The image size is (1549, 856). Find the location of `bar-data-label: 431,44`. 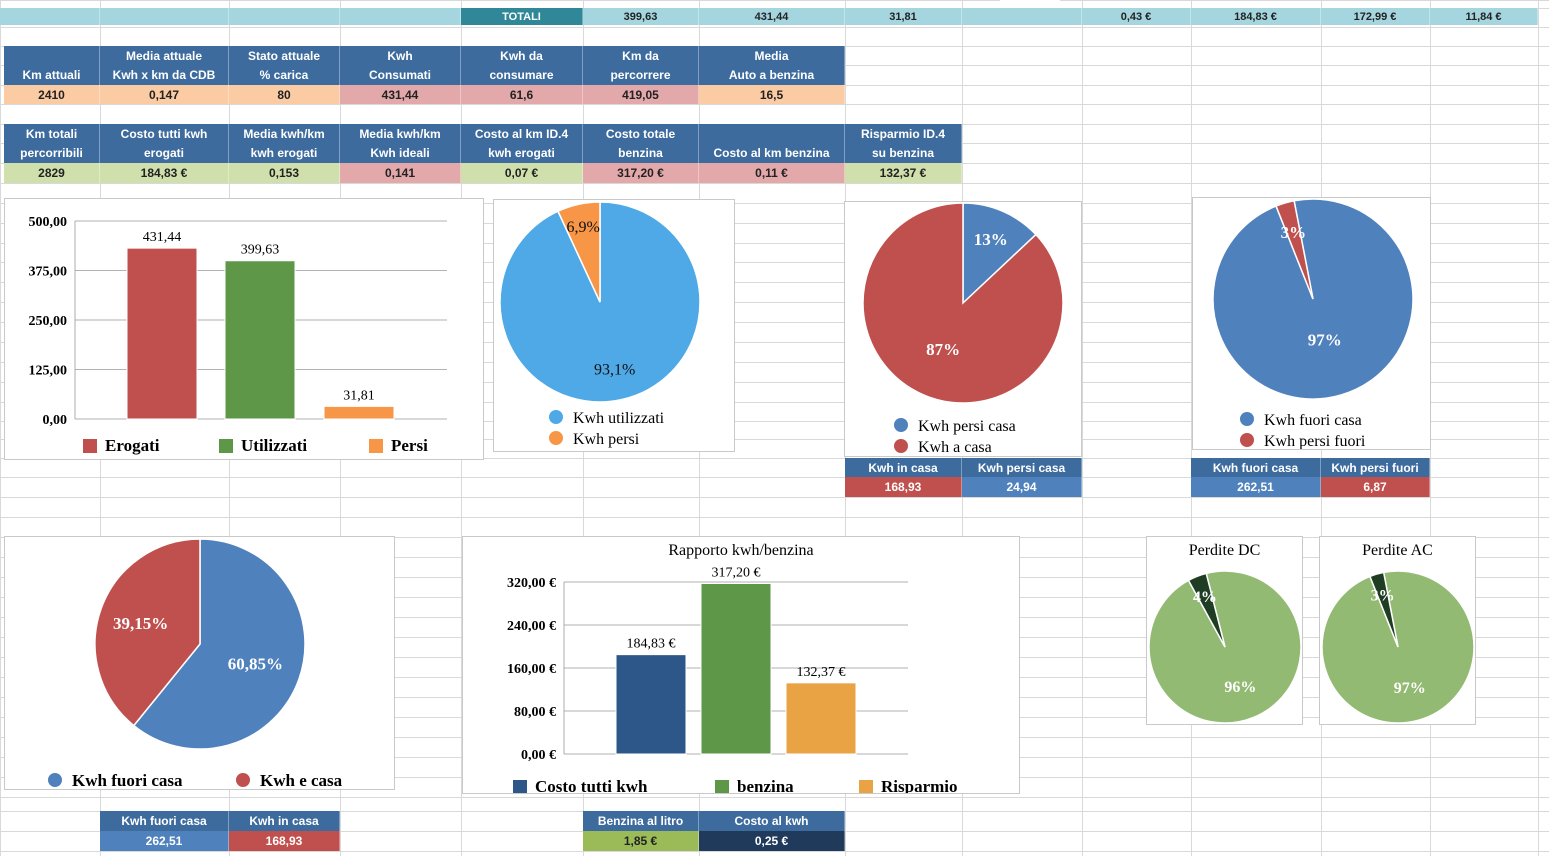

bar-data-label: 431,44 is located at coordinates (162, 237).